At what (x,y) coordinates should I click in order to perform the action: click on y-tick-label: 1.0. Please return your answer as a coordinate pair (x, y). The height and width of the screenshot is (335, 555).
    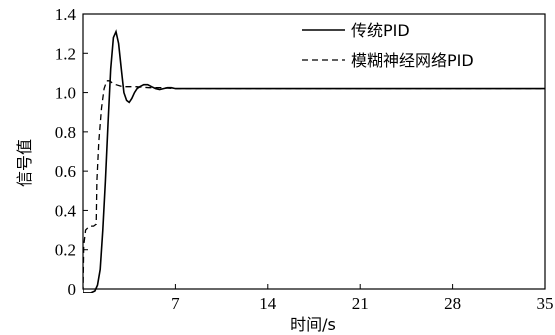
    Looking at the image, I should click on (65, 93).